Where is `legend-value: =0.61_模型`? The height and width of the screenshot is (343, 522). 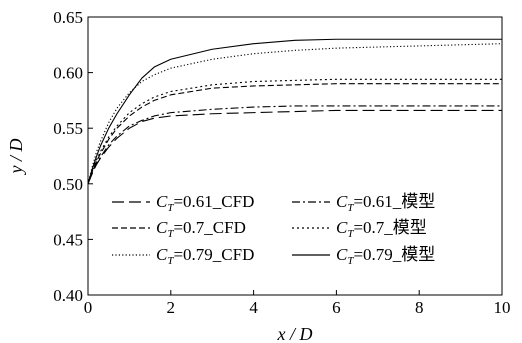
legend-value: =0.61_模型 is located at coordinates (394, 201).